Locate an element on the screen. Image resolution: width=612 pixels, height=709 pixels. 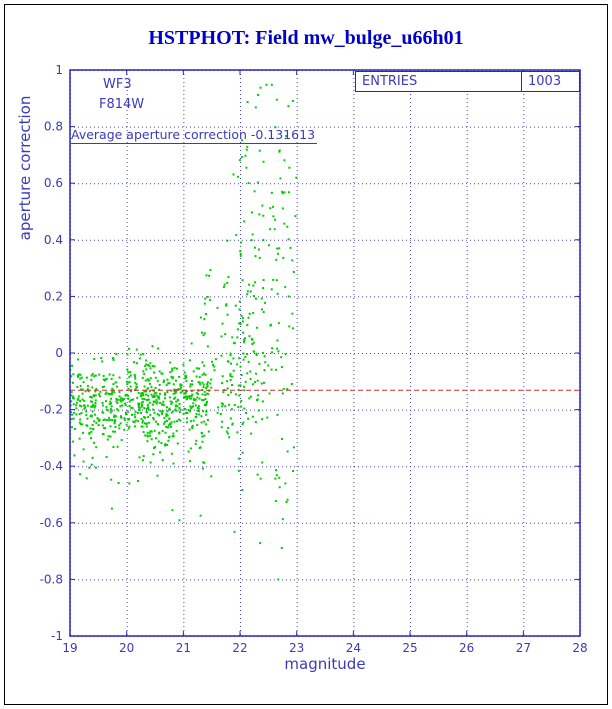
svg-text: 25 is located at coordinates (409, 648).